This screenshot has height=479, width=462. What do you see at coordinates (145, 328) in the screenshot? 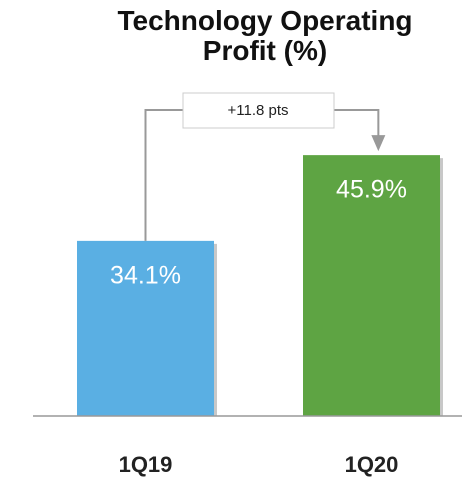
I see `bar` at bounding box center [145, 328].